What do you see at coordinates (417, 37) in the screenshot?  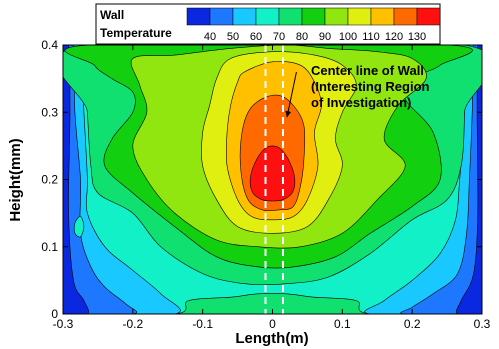 I see `legend-label-130: 130` at bounding box center [417, 37].